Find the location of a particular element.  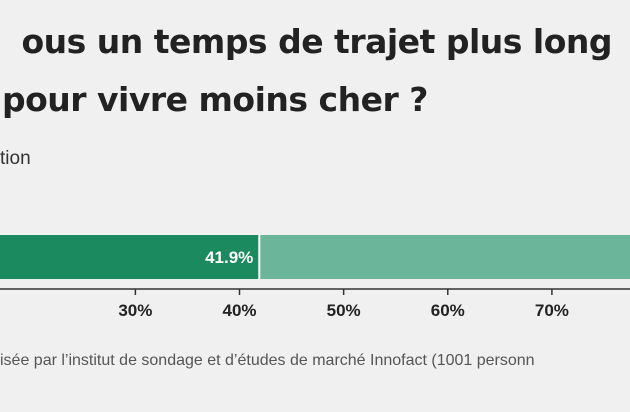

chart-title-line-1: ous un temps de trajet plus long is located at coordinates (317, 41).